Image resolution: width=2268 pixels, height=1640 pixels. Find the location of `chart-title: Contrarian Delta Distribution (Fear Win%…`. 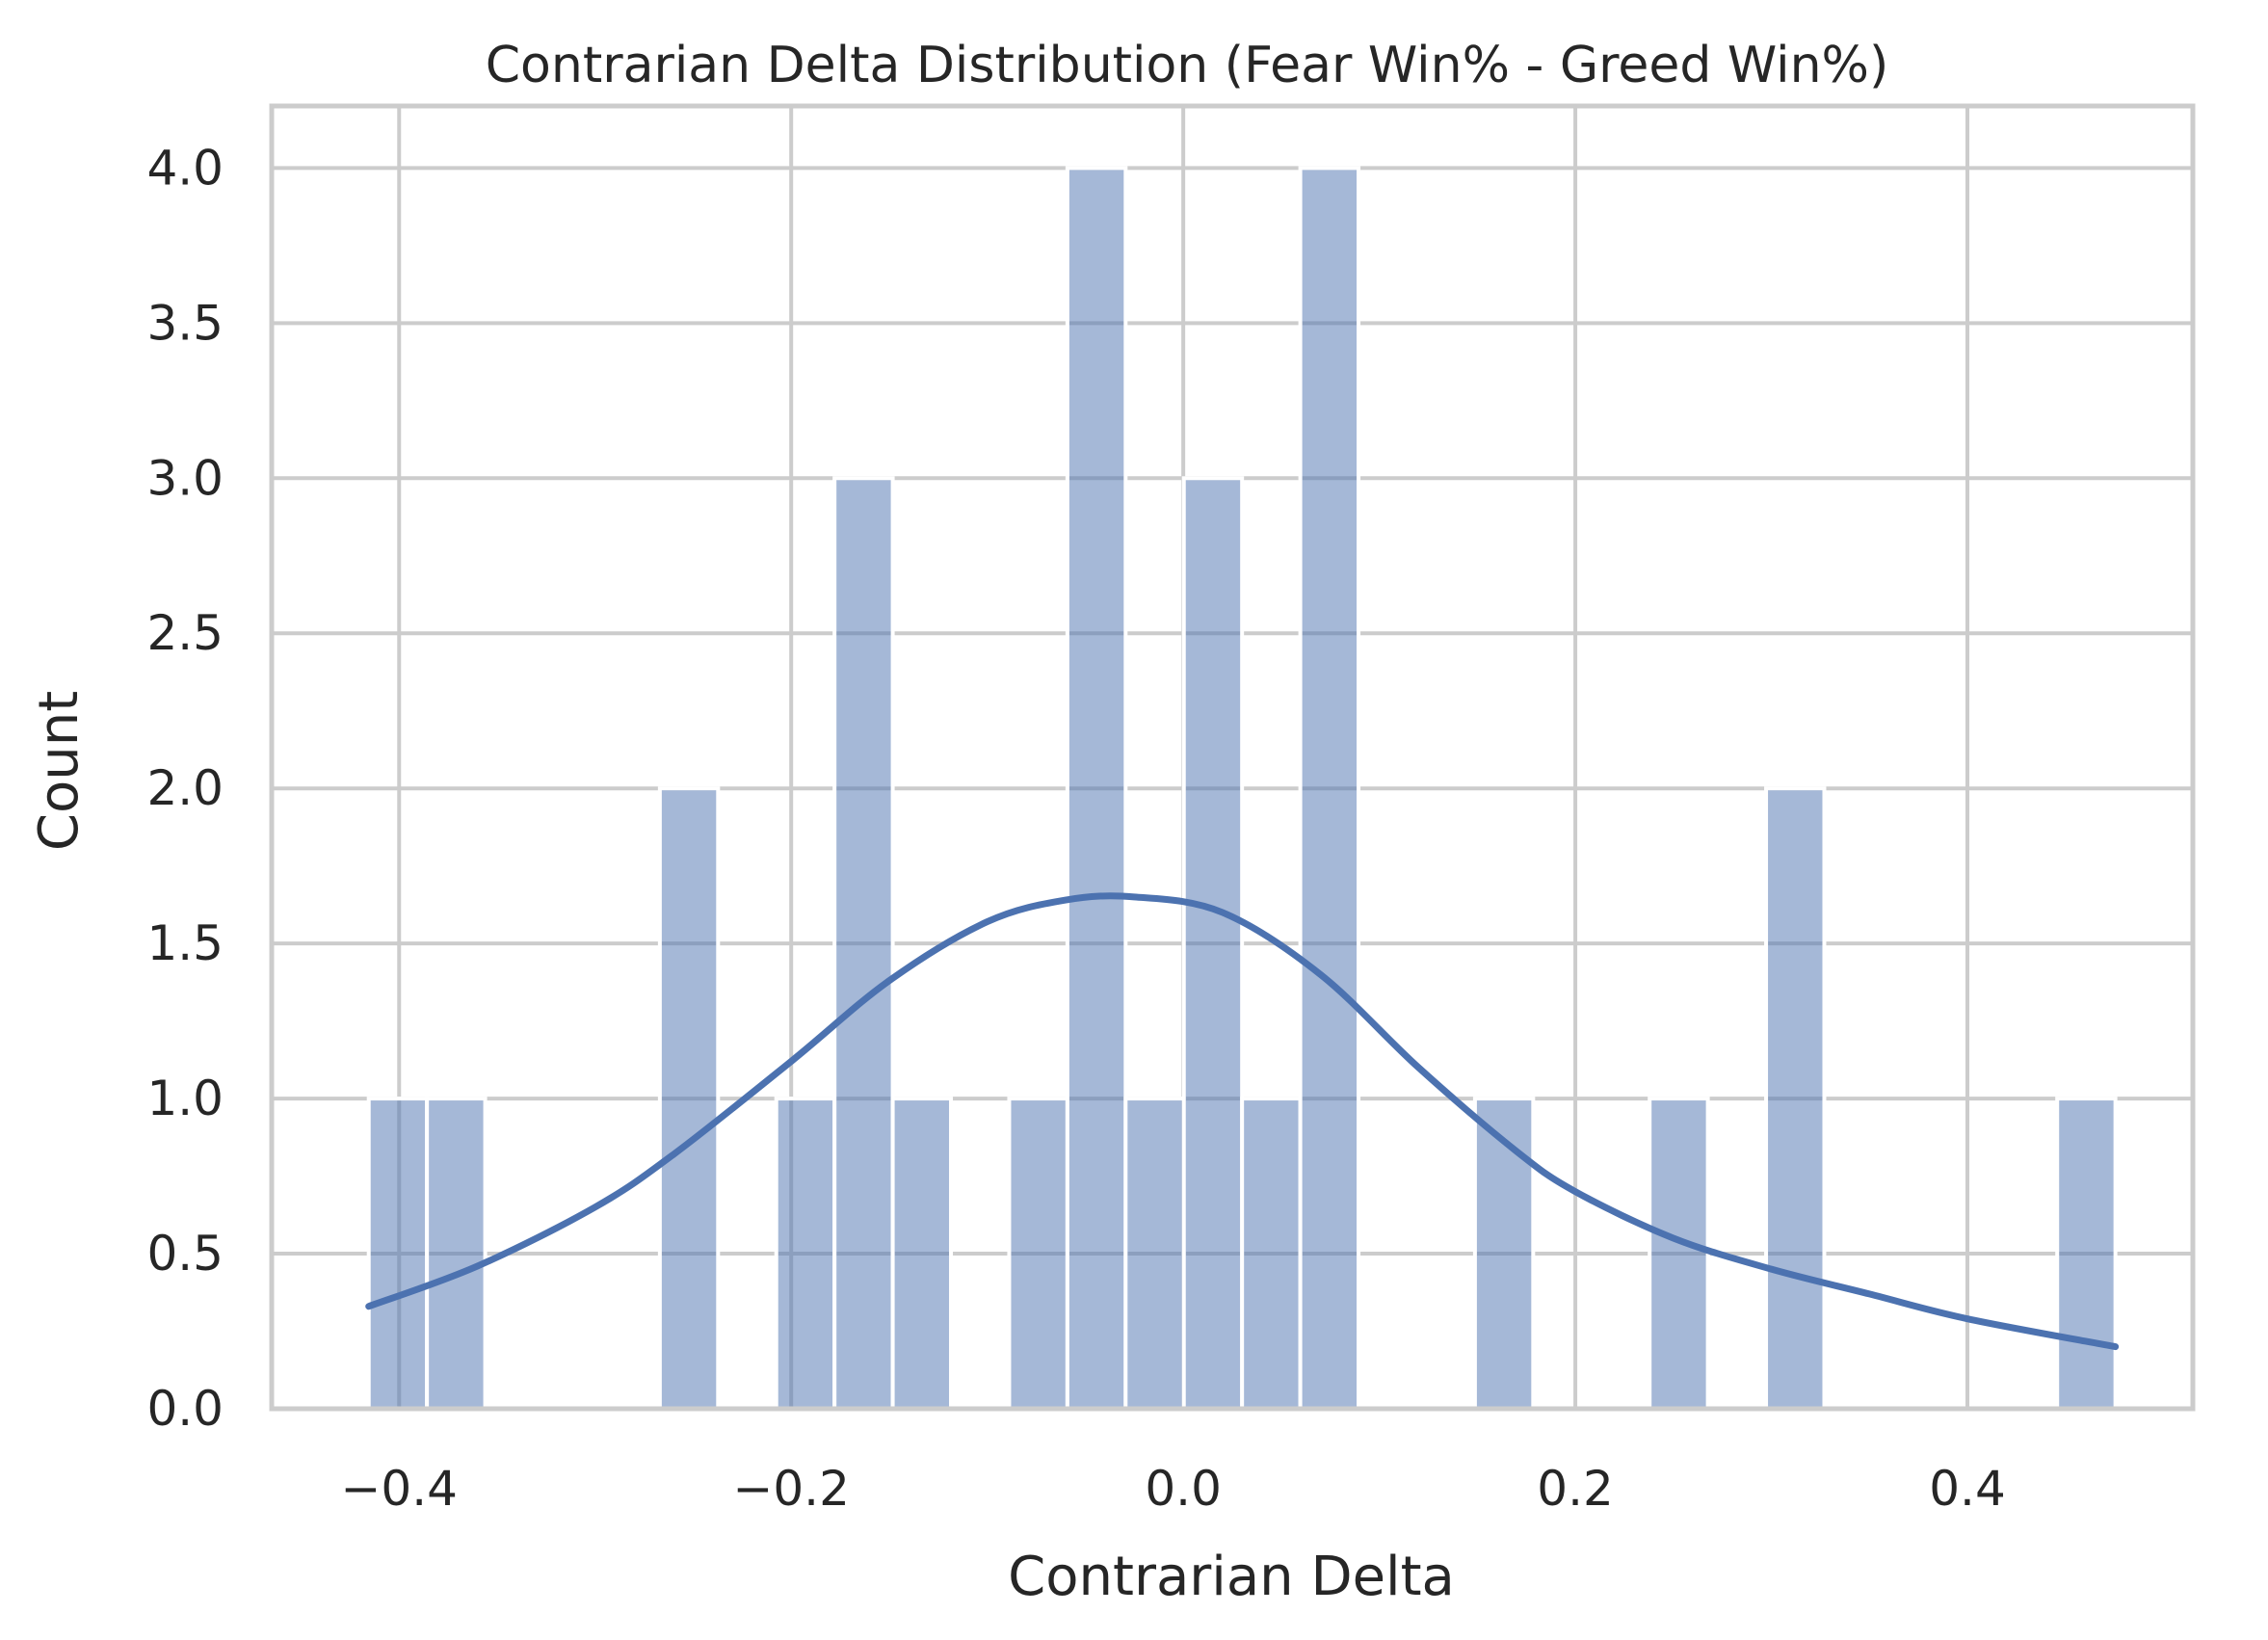

chart-title: Contrarian Delta Distribution (Fear Win%… is located at coordinates (1187, 65).